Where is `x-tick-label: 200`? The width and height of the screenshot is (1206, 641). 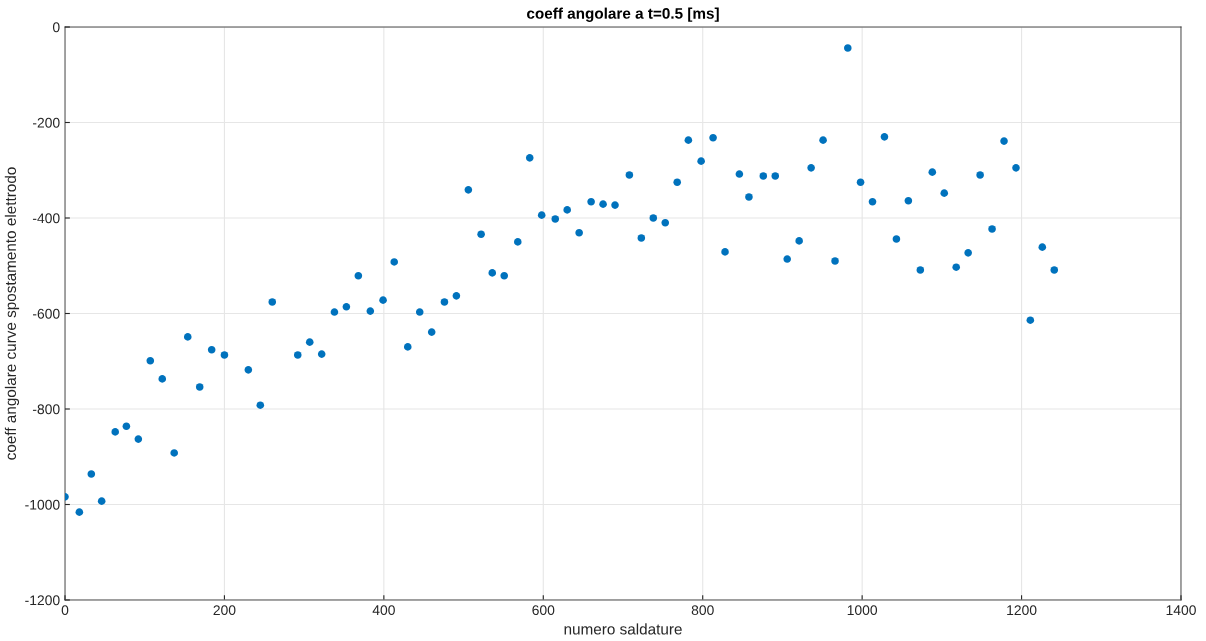 x-tick-label: 200 is located at coordinates (224, 610).